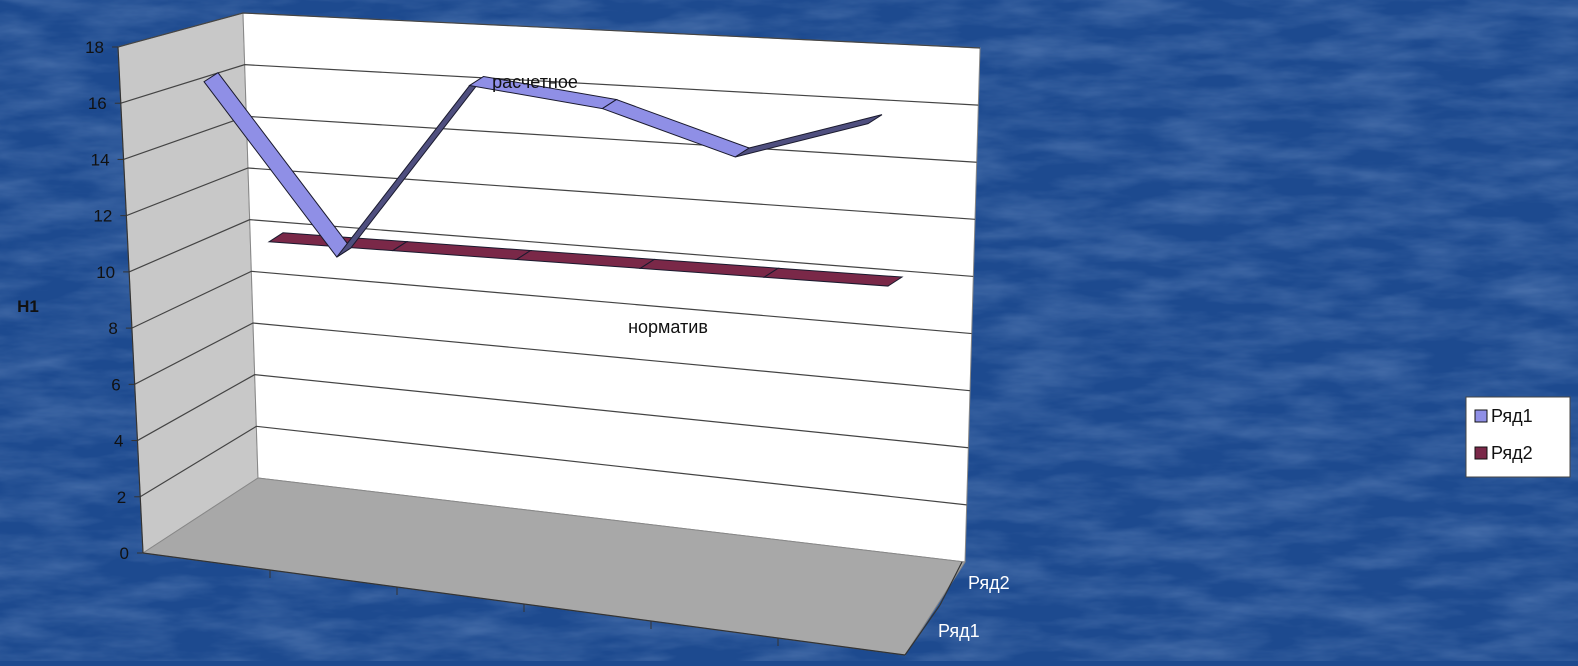 The image size is (1578, 666). Describe the element at coordinates (105, 272) in the screenshot. I see `y-tick-label: 10` at that location.